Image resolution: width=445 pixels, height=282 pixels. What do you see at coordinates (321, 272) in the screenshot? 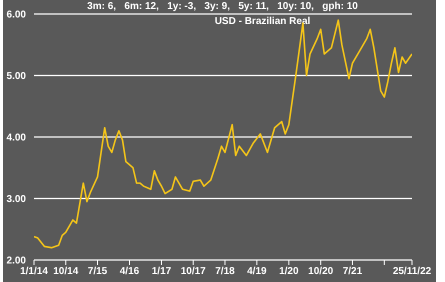
I see `x-tick-label: 10/20` at bounding box center [321, 272].